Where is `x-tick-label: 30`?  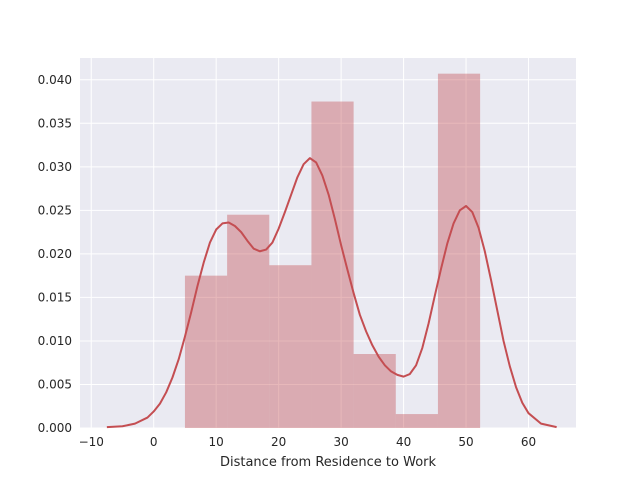
x-tick-label: 30 is located at coordinates (340, 442).